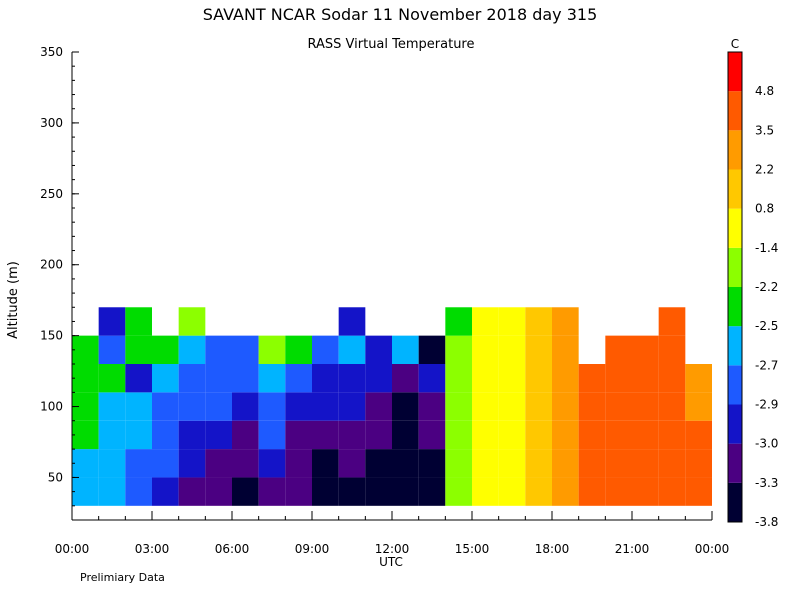 This screenshot has height=600, width=800. I want to click on x-tick-label: 21:00, so click(632, 549).